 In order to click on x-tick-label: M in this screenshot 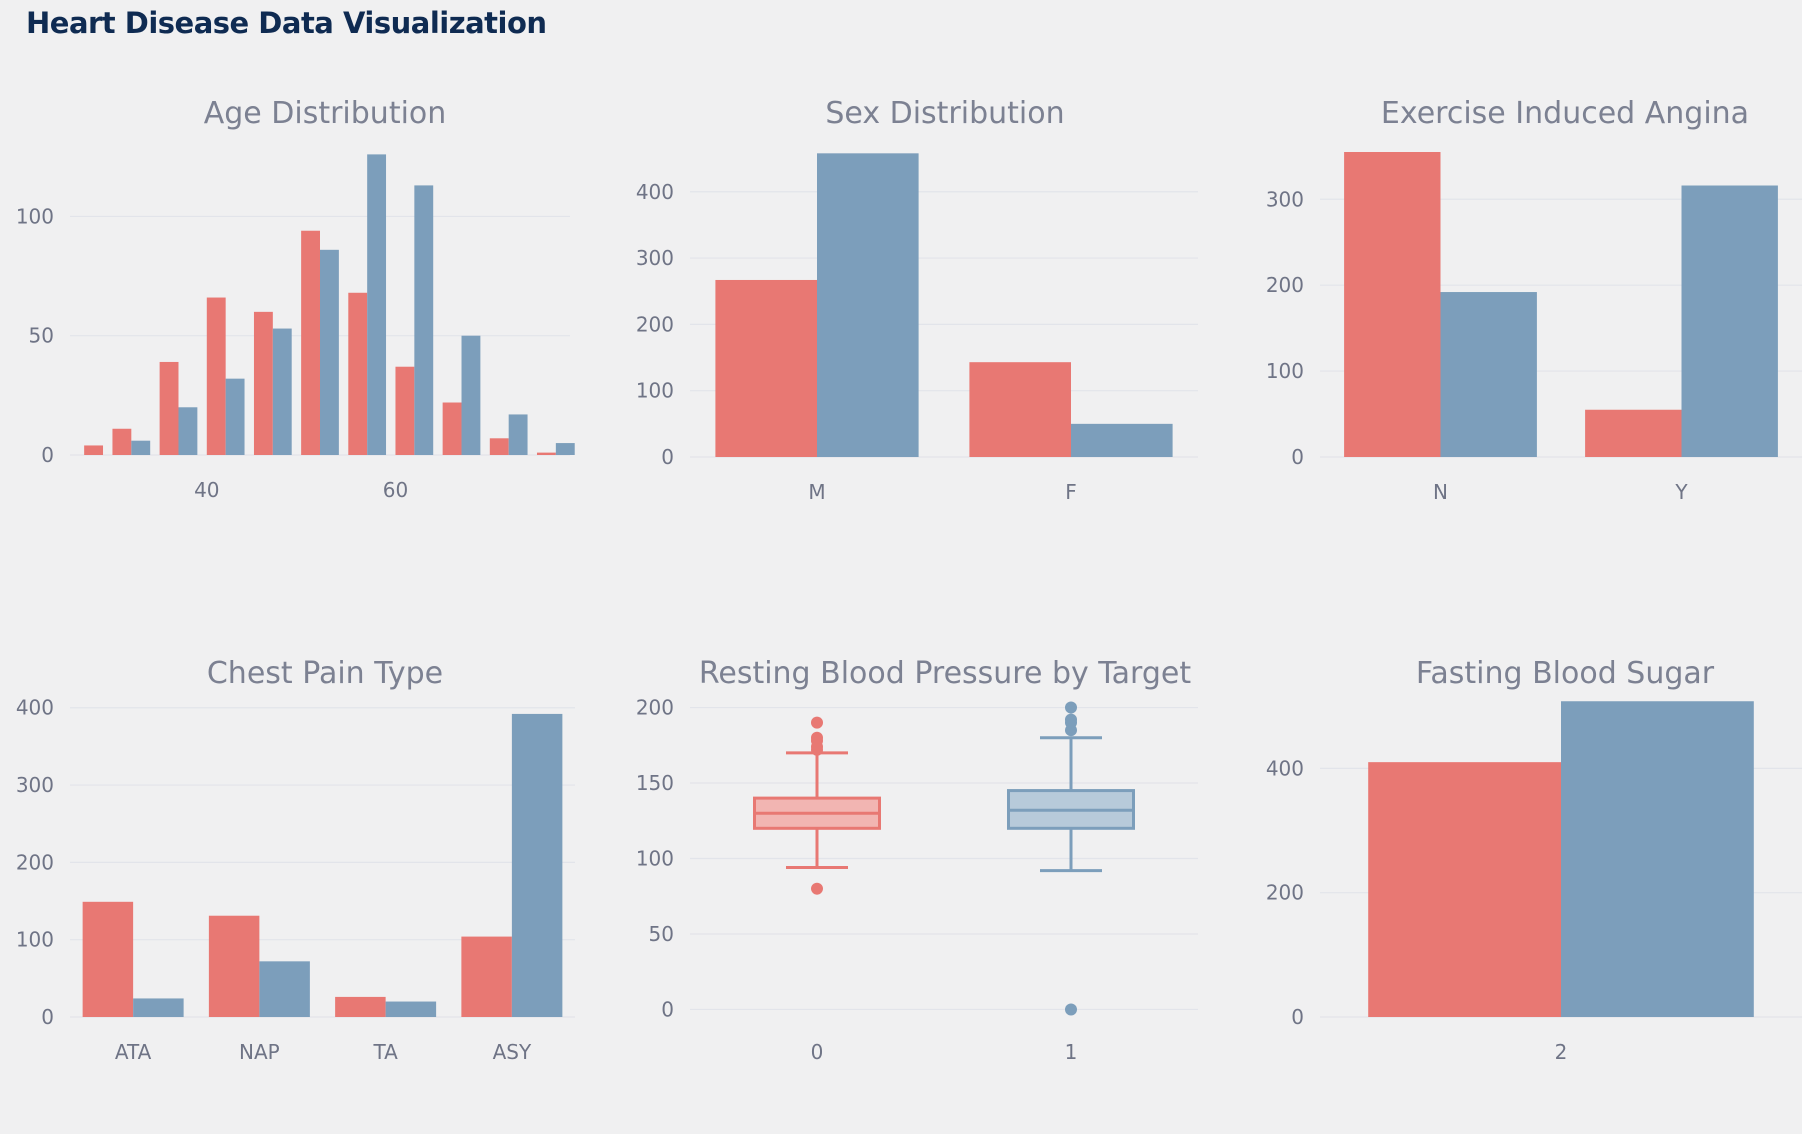, I will do `click(816, 492)`.